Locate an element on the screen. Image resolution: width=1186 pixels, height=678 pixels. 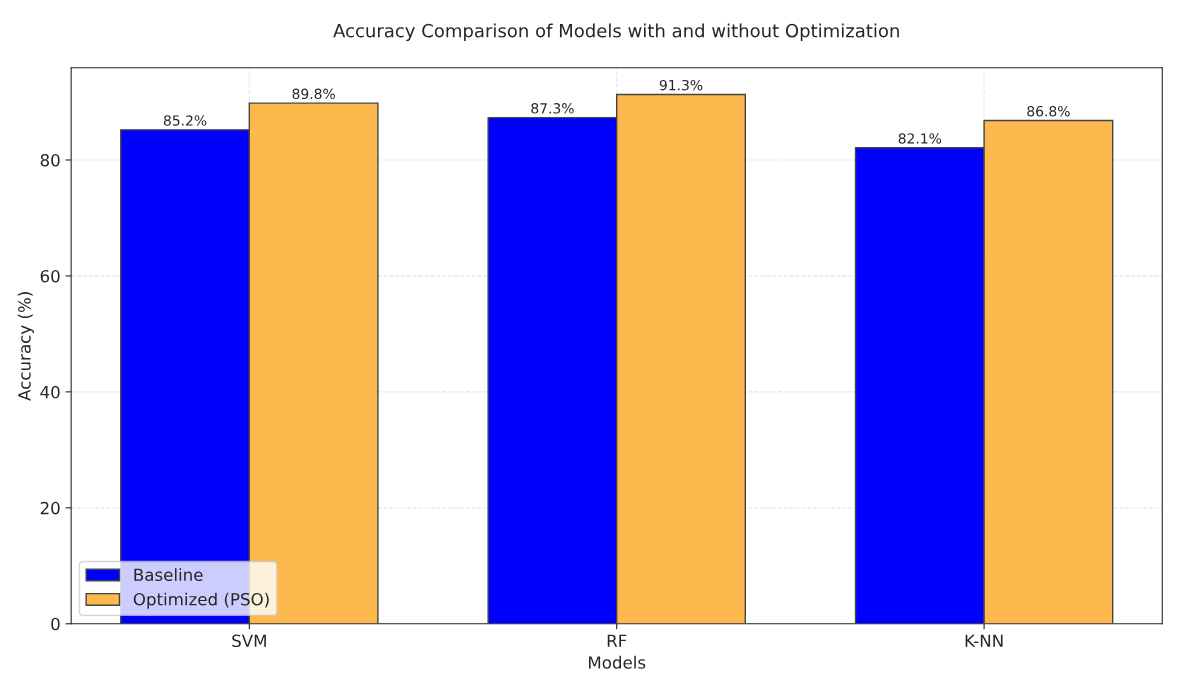
data-label: 86.8% is located at coordinates (1048, 111).